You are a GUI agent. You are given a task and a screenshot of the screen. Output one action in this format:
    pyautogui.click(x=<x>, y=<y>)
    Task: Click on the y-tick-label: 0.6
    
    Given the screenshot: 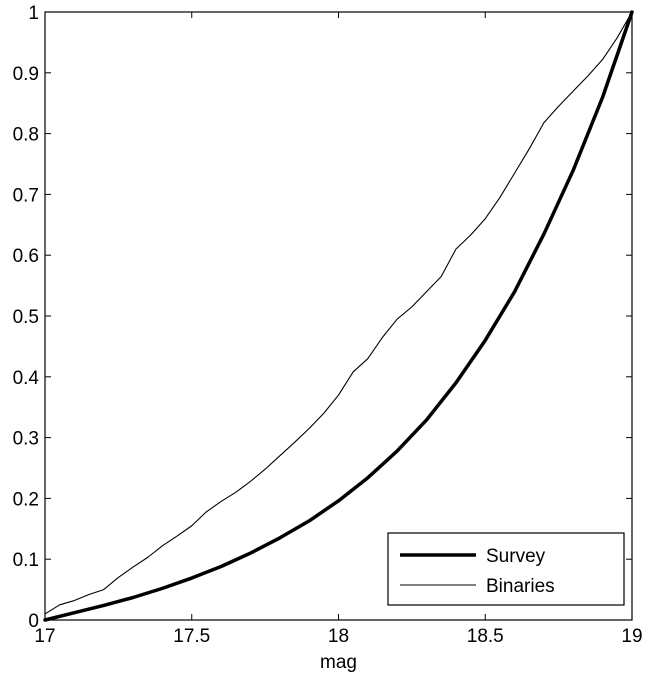 What is the action you would take?
    pyautogui.click(x=26, y=256)
    